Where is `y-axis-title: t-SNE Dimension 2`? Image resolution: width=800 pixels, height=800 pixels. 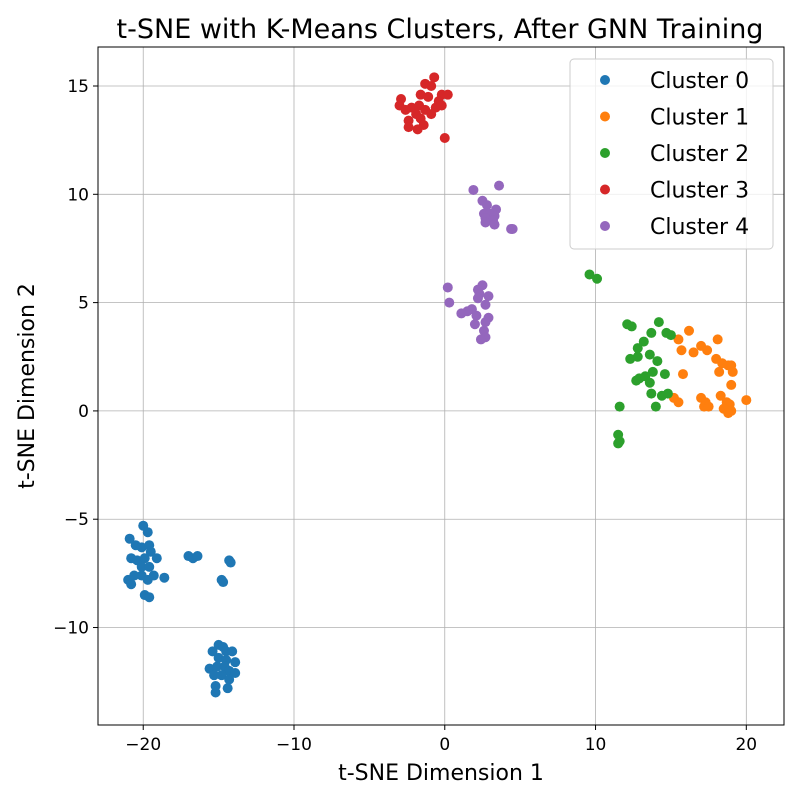
y-axis-title: t-SNE Dimension 2 is located at coordinates (27, 386).